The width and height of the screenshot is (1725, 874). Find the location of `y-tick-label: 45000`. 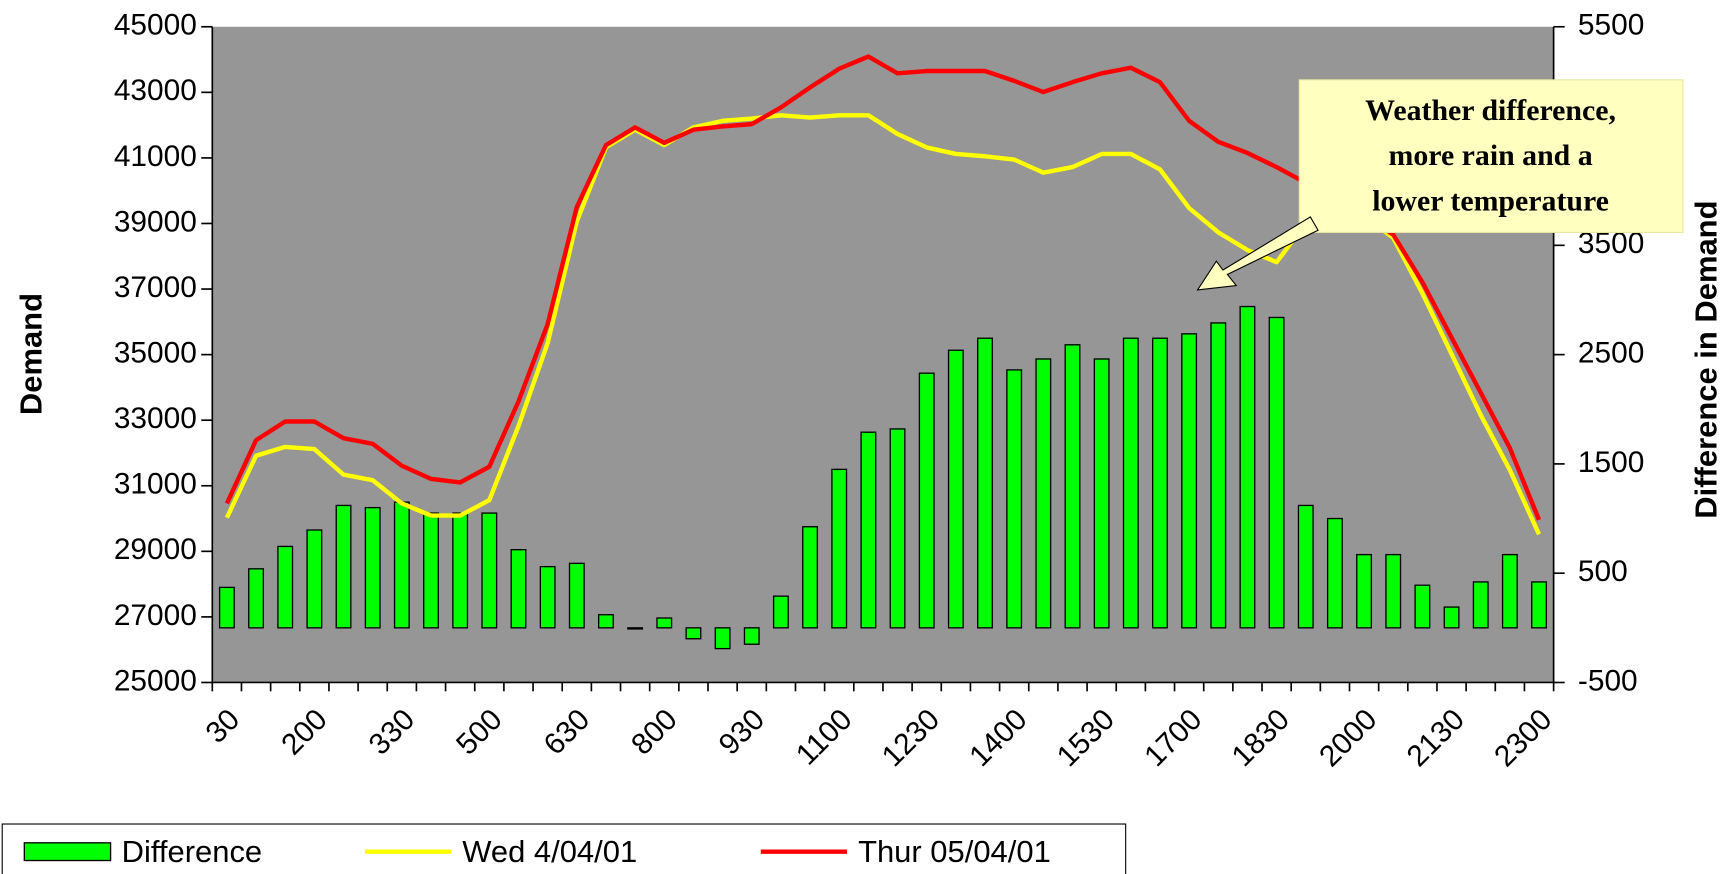

y-tick-label: 45000 is located at coordinates (155, 25).